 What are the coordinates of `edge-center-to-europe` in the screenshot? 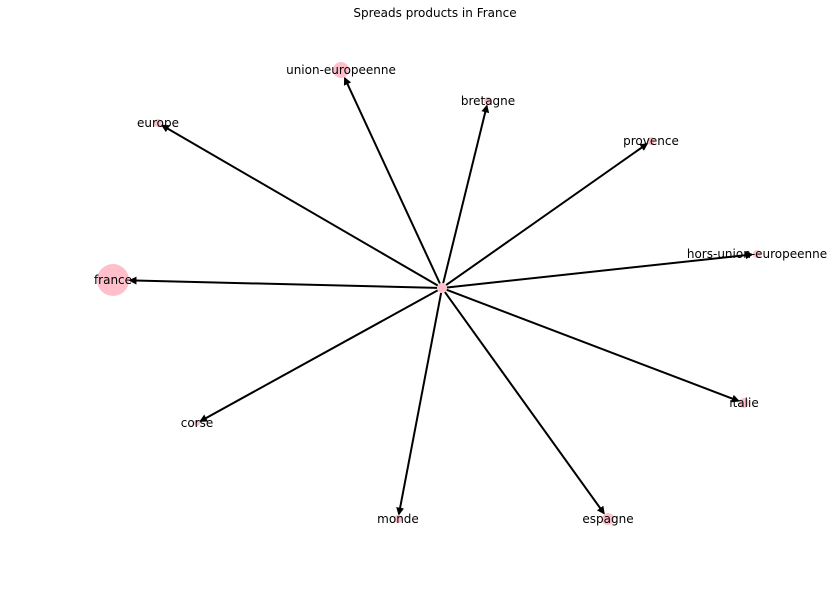 It's located at (300, 205).